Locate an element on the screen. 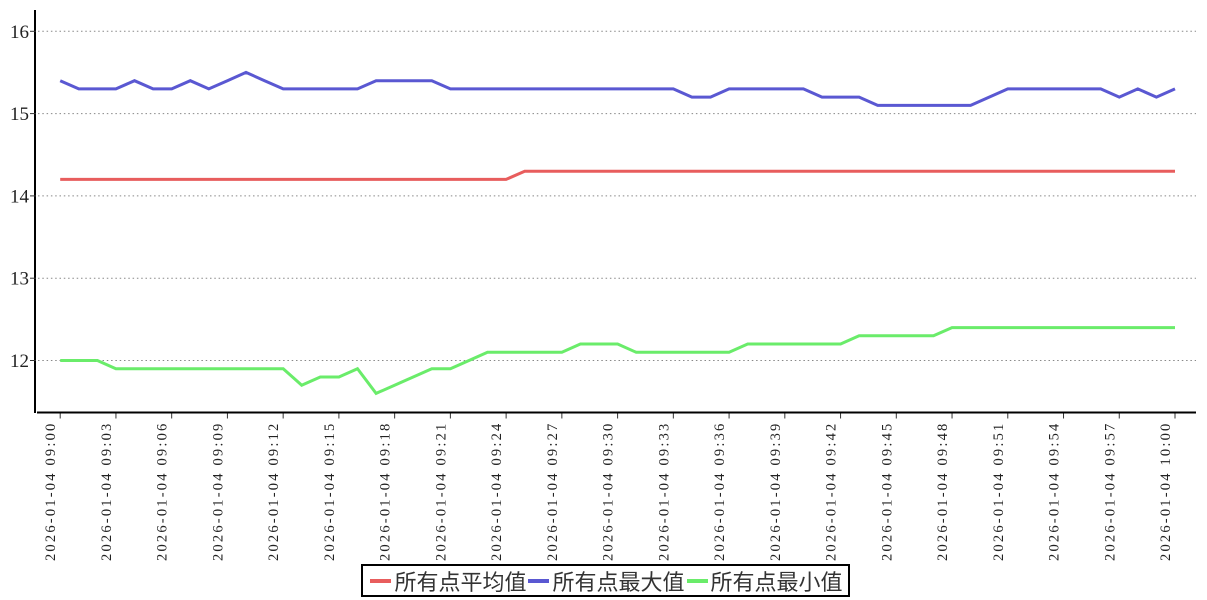  x-axis-label: 2026-01-04 09:39 is located at coordinates (776, 491).